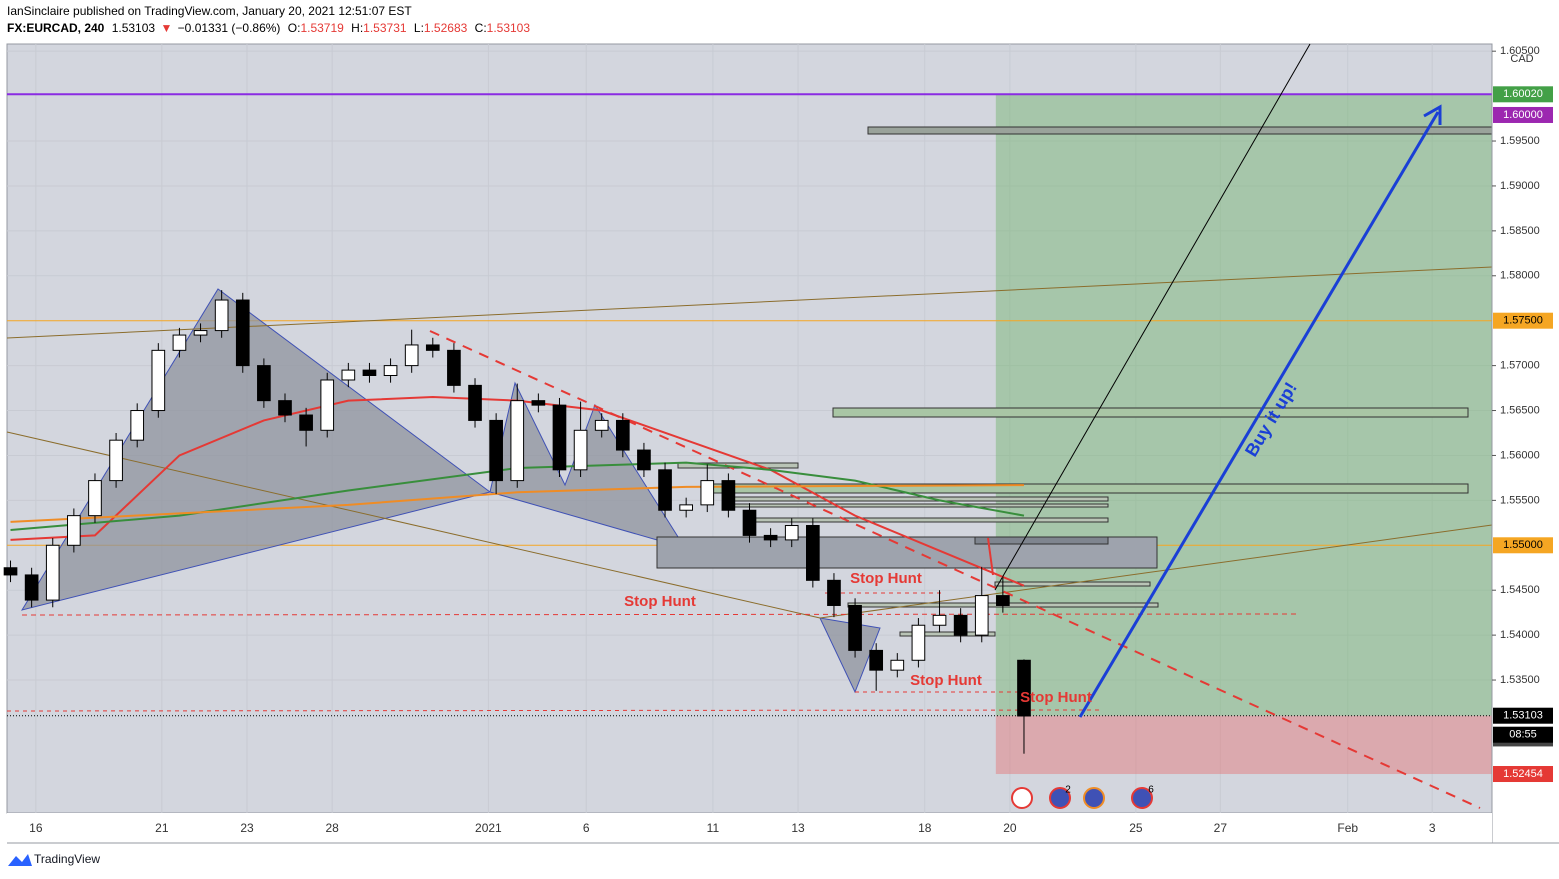 This screenshot has height=879, width=1559. I want to click on price-label: 1.60000, so click(1523, 115).